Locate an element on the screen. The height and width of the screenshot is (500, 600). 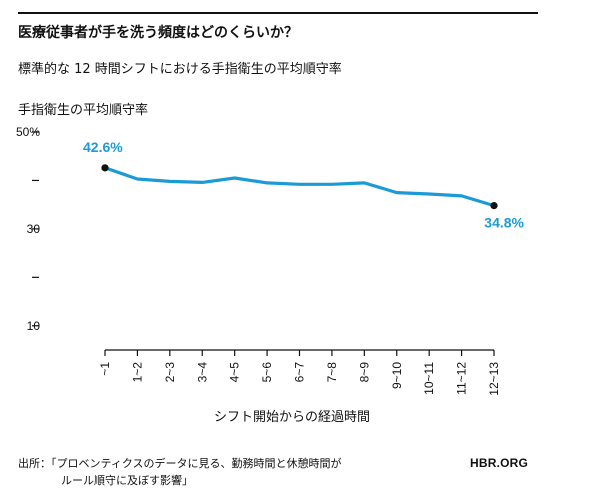
source-line-2: ルール順守に及ぼす影響」 is located at coordinates (127, 480).